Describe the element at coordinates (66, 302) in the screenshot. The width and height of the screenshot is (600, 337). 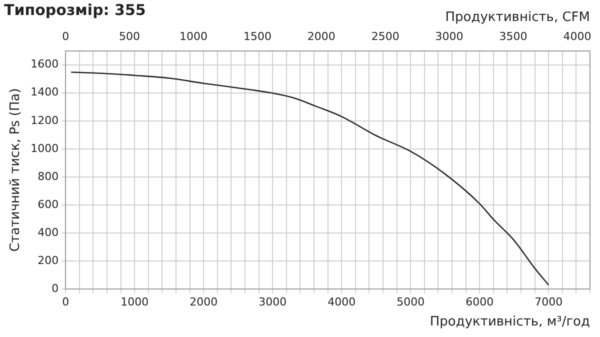
I see `x-tick-label: 0` at that location.